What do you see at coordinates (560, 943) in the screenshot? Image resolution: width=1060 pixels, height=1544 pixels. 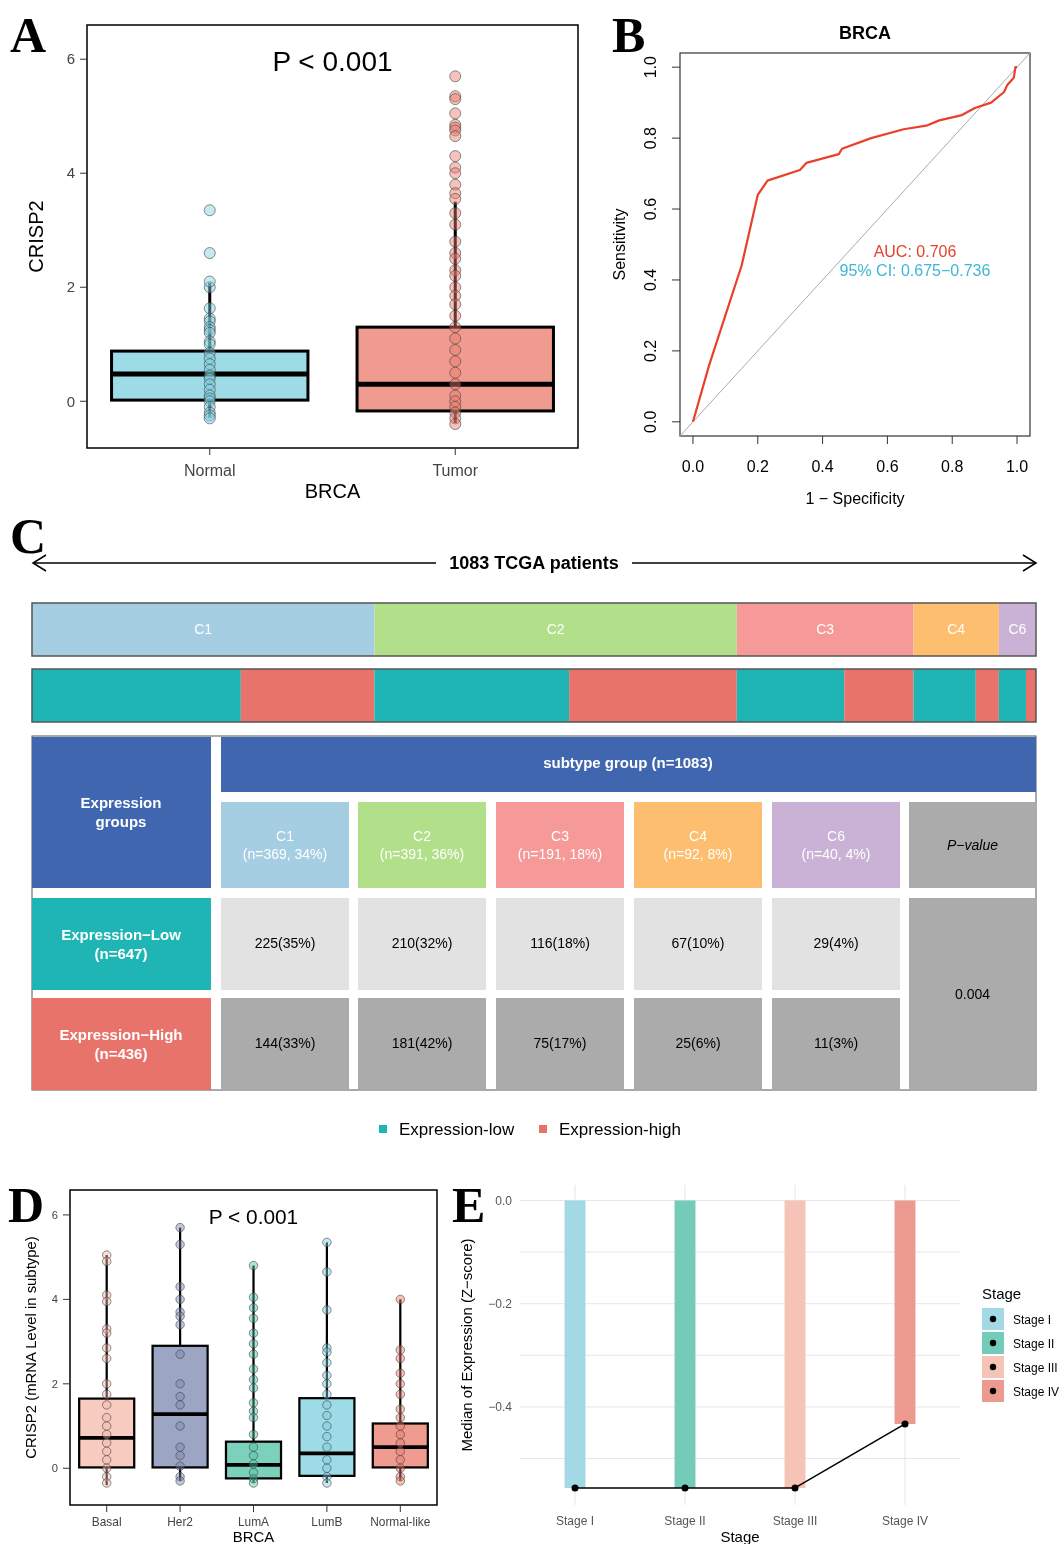 I see `text: 116(18%)` at bounding box center [560, 943].